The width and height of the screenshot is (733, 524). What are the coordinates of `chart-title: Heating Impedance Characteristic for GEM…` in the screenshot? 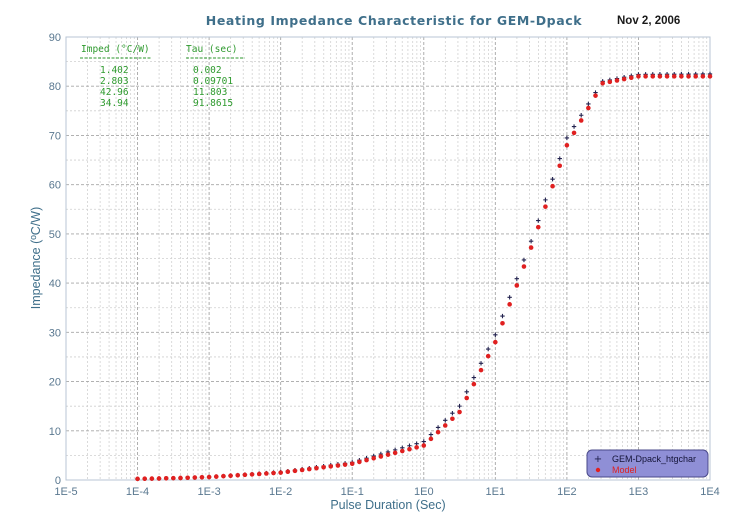 It's located at (394, 20).